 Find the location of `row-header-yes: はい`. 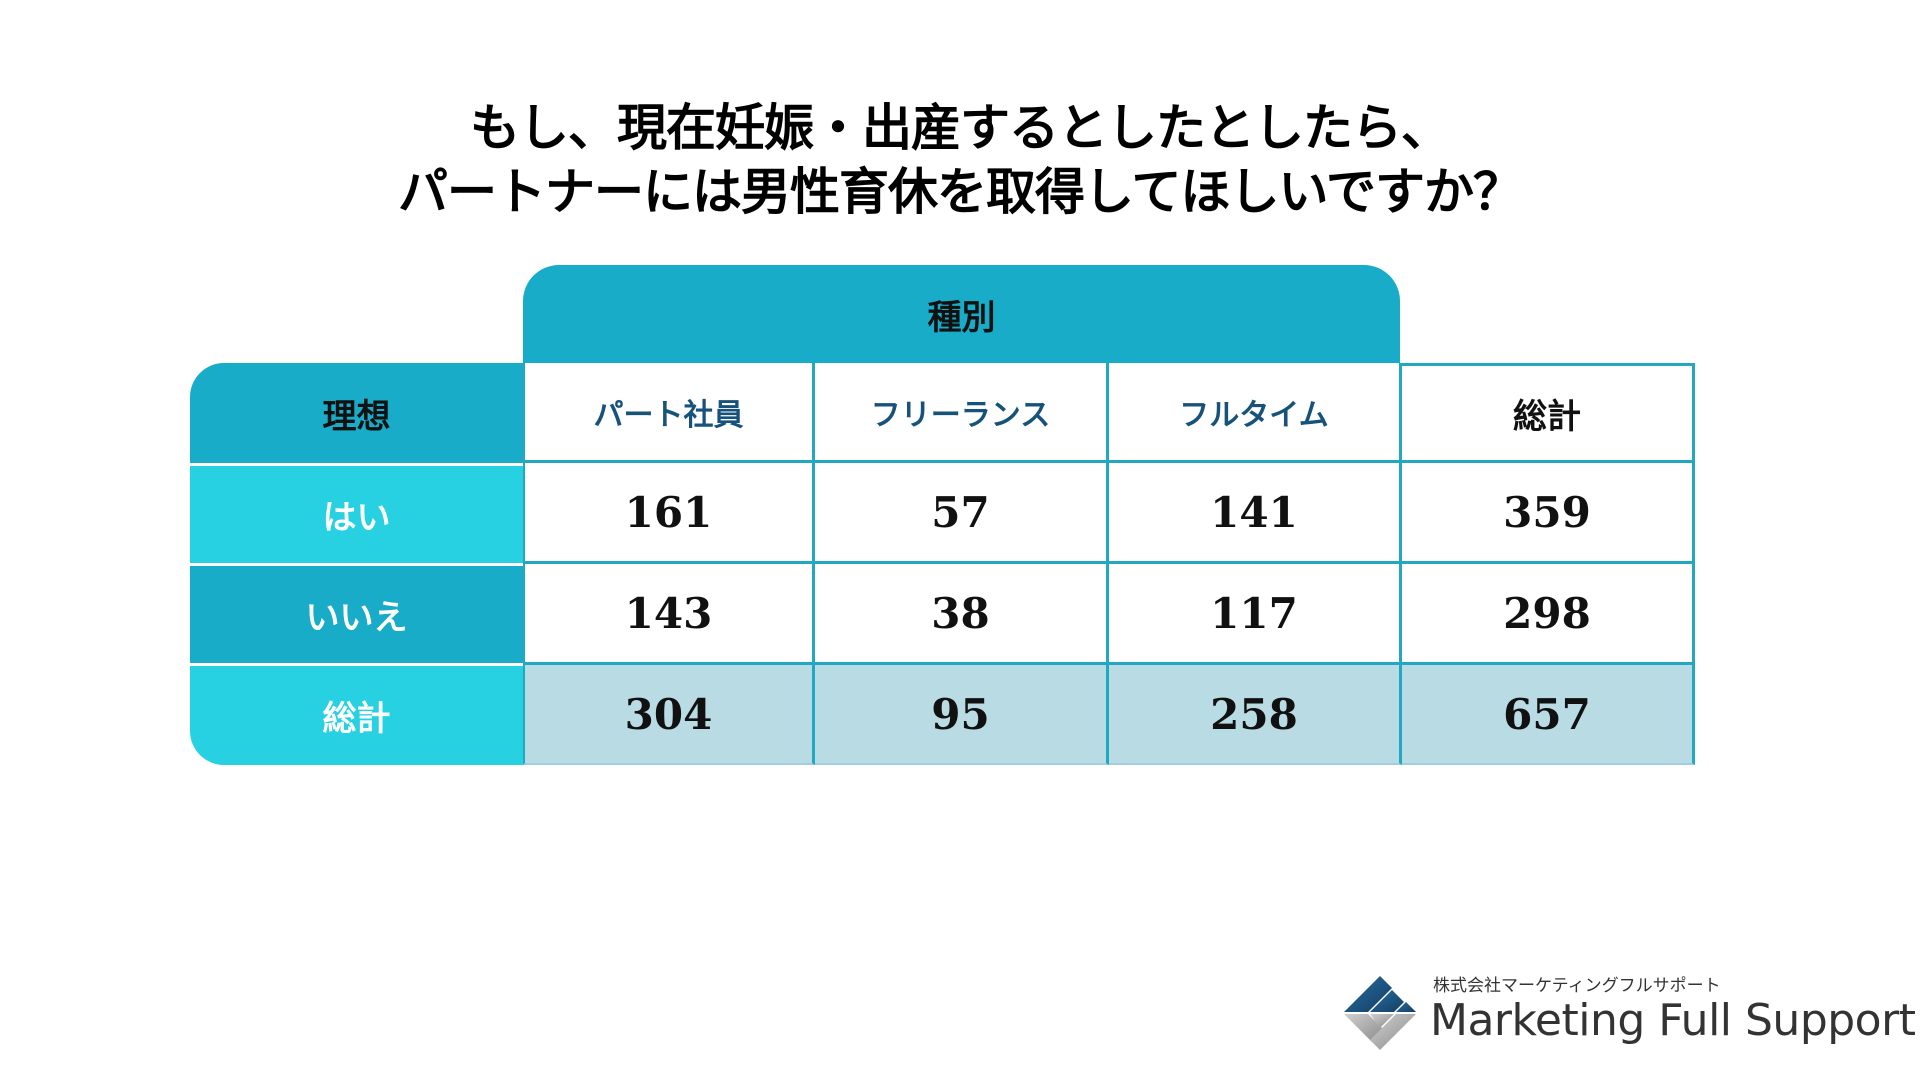

row-header-yes: はい is located at coordinates (356, 514).